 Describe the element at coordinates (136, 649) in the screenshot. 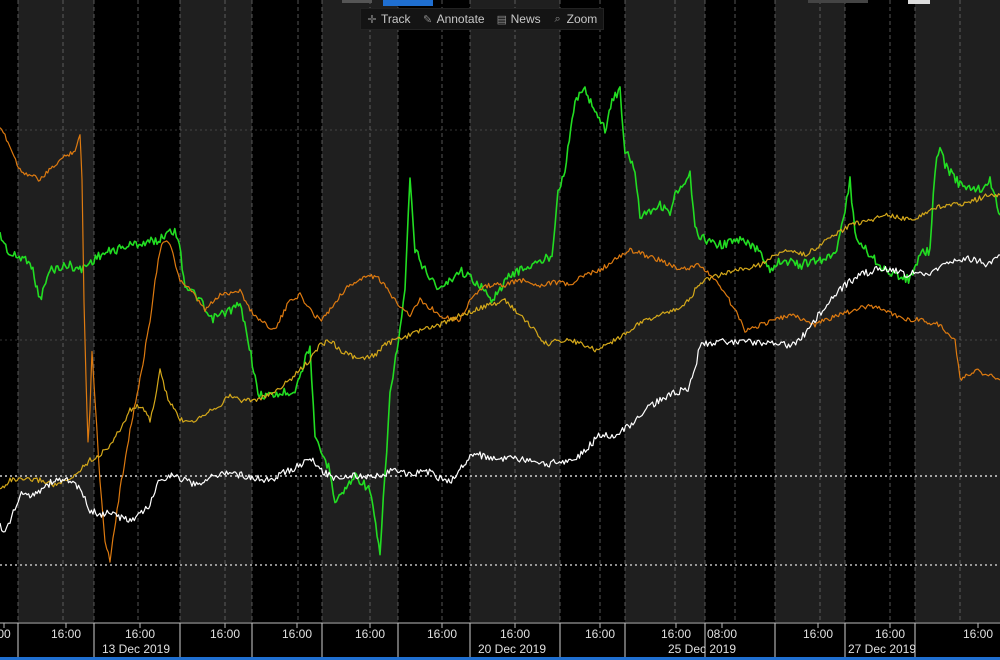

I see `date-label-0: 13 Dec 2019` at that location.